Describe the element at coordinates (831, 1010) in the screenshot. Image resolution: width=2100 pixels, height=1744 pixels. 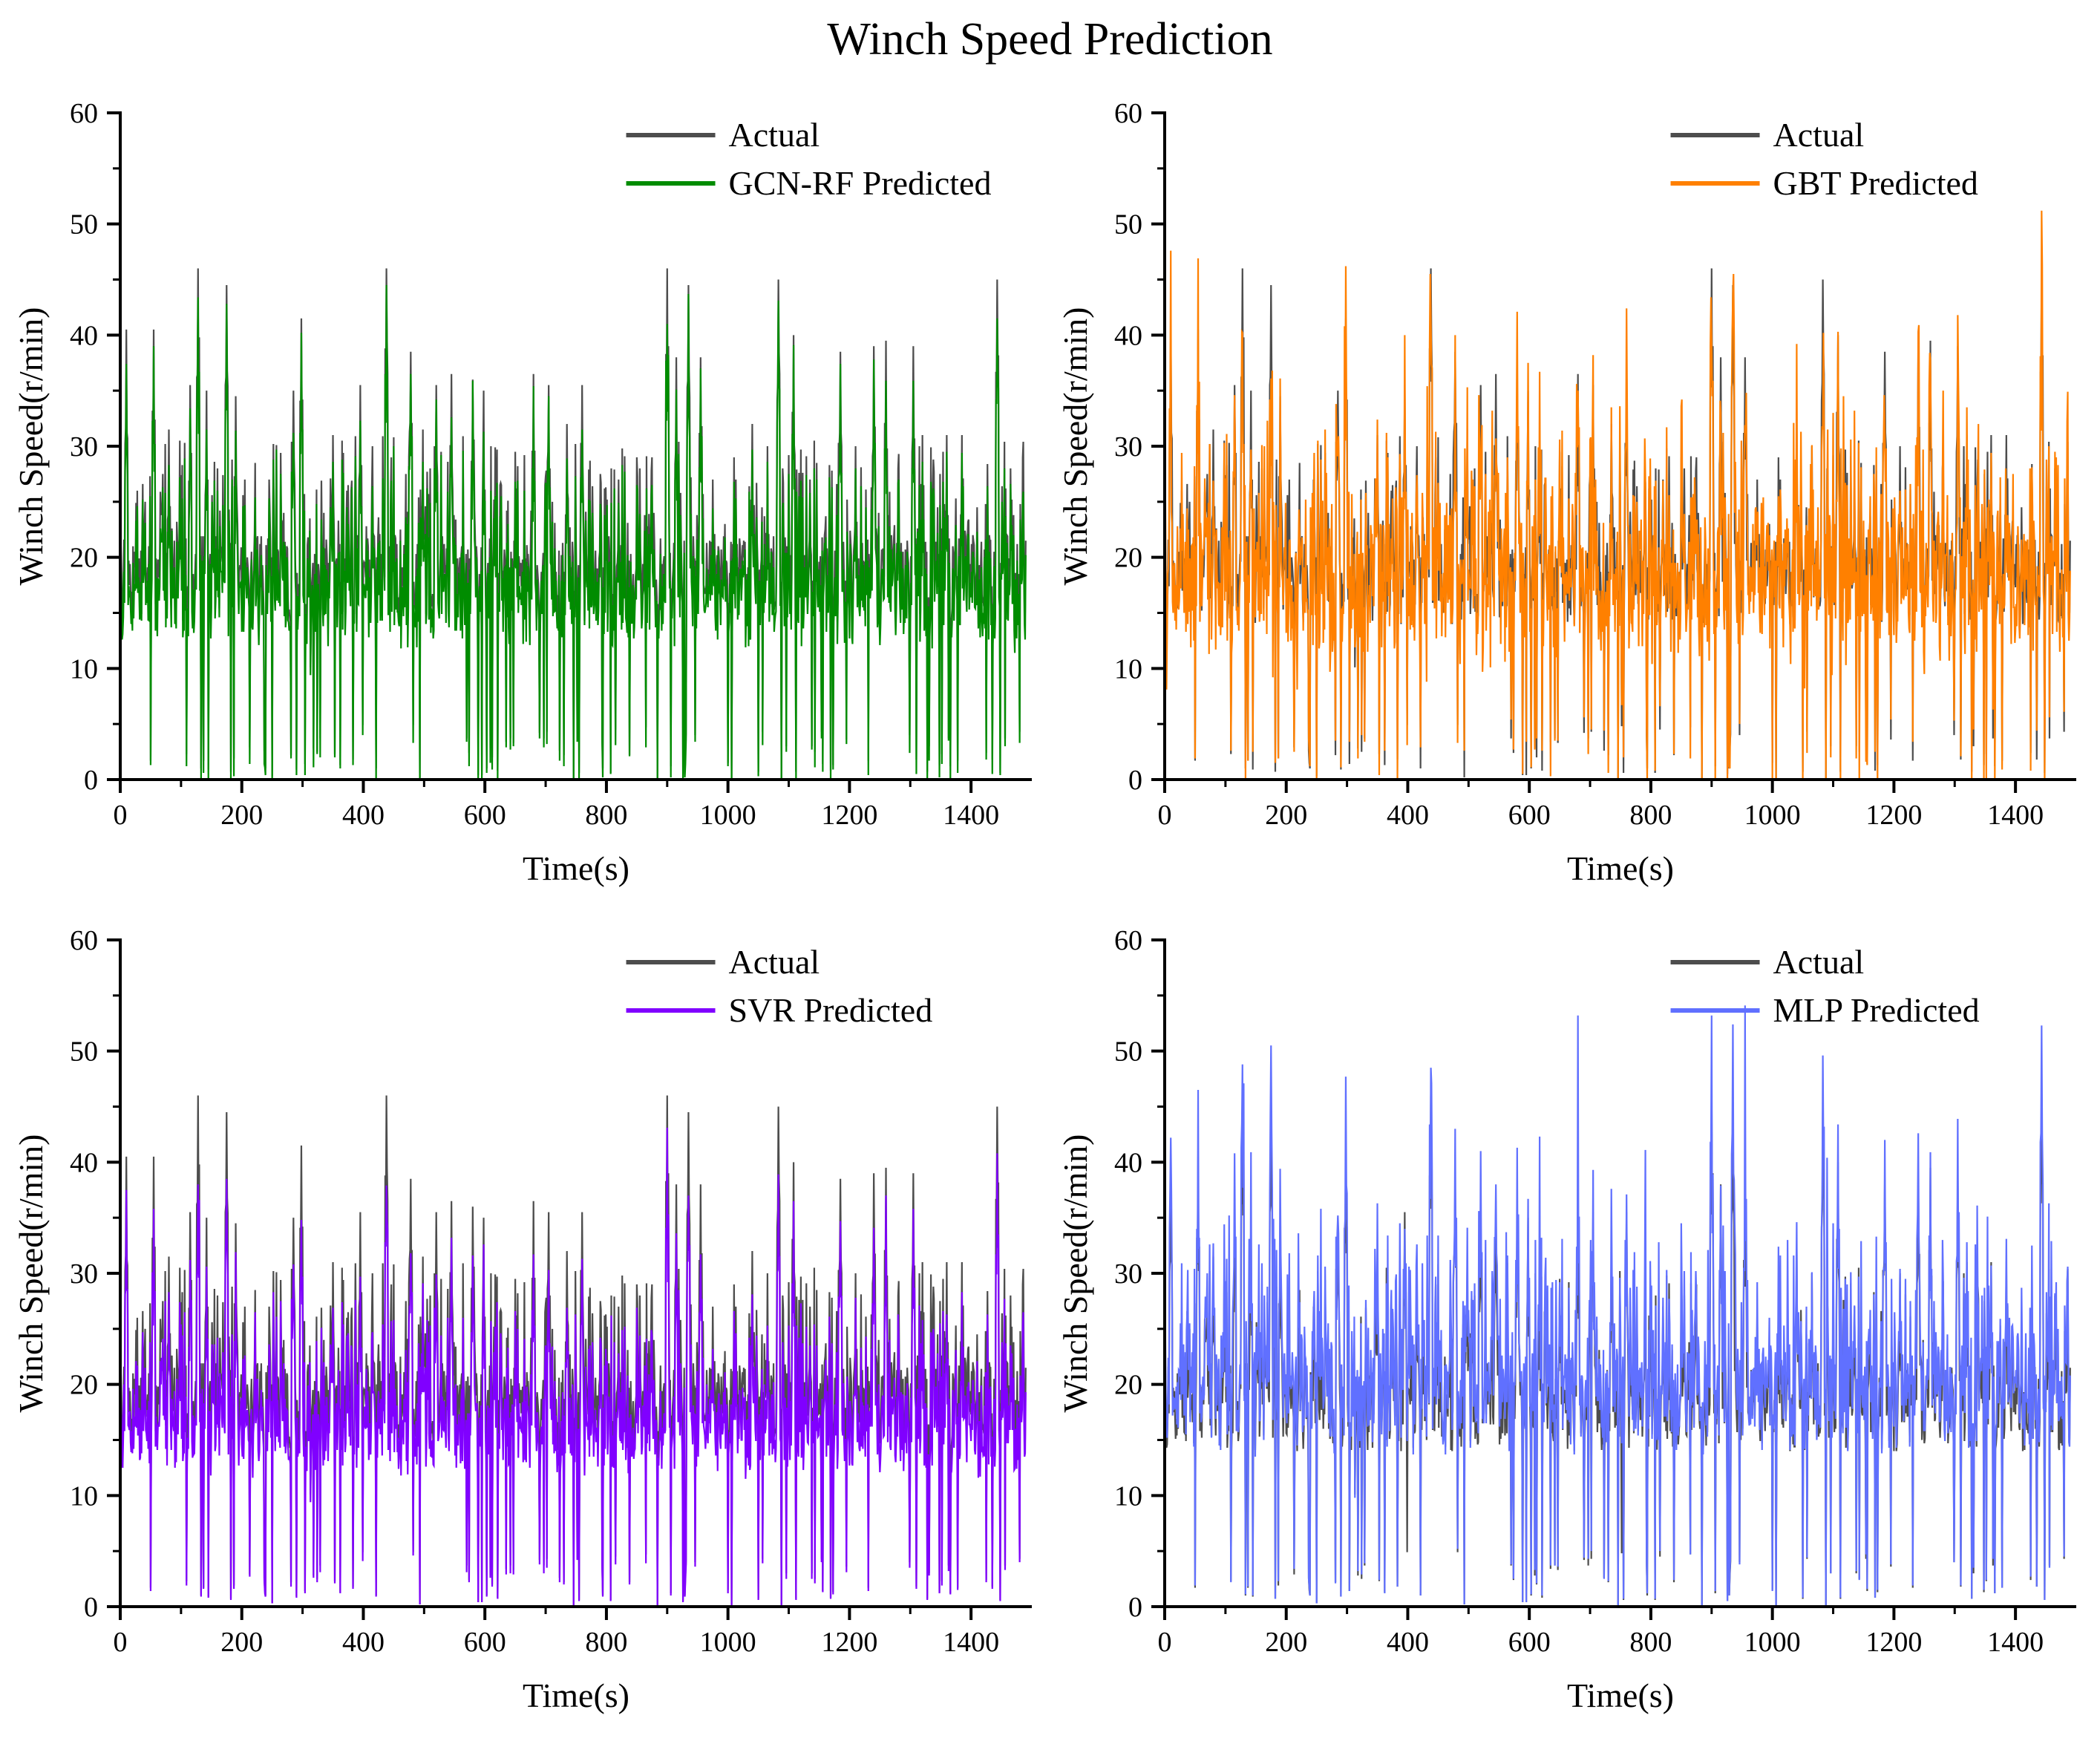
I see `legend-label: SVR Predicted` at that location.